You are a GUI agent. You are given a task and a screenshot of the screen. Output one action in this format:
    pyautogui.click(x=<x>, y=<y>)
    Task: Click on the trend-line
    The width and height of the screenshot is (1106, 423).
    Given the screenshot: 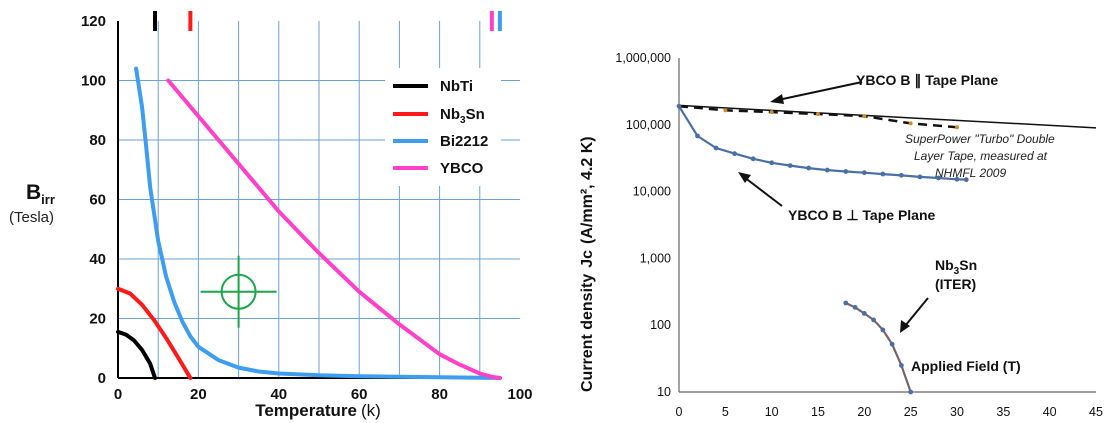 What is the action you would take?
    pyautogui.click(x=887, y=116)
    